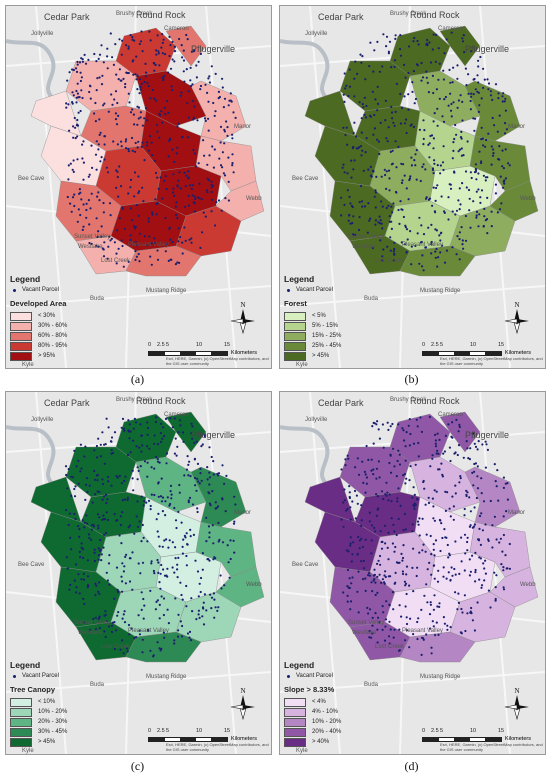  I want to click on place-label: Mustang Ridge, so click(166, 677).